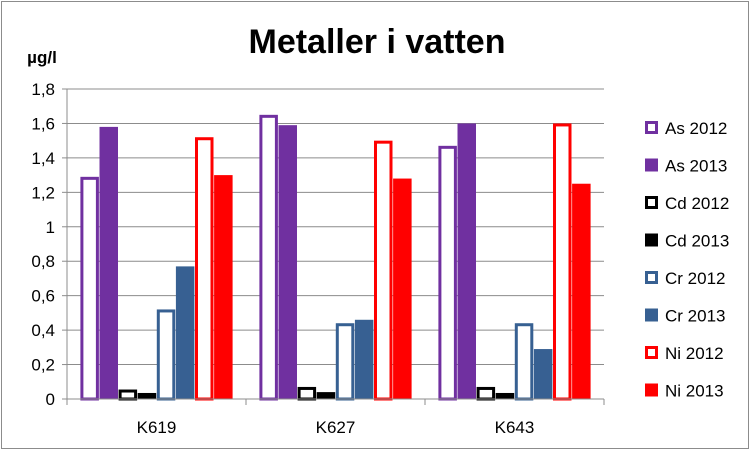 This screenshot has width=752, height=455. What do you see at coordinates (377, 42) in the screenshot?
I see `chart-title: Metaller i vatten` at bounding box center [377, 42].